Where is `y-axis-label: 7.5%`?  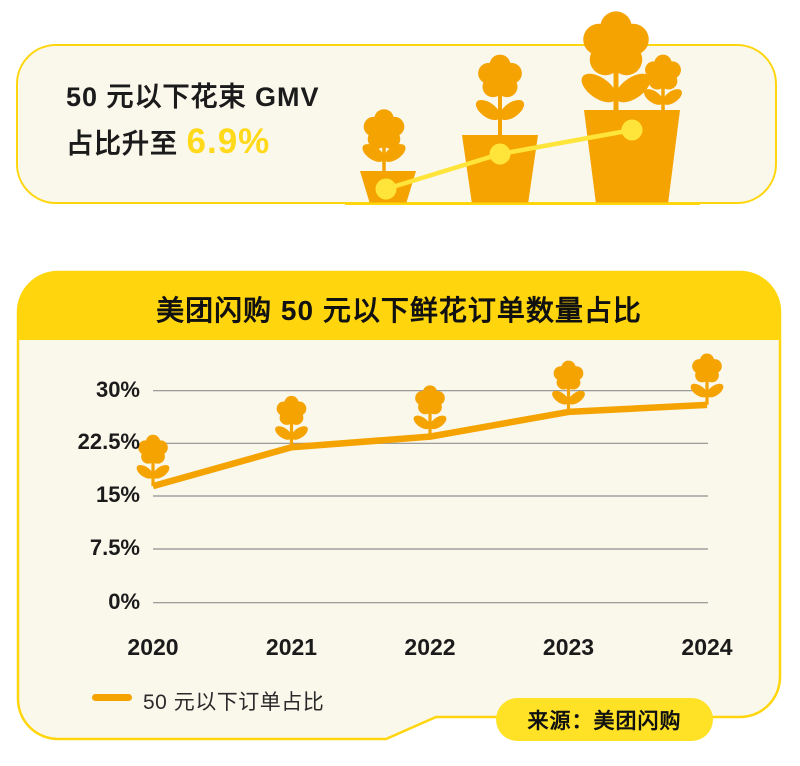
y-axis-label: 7.5% is located at coordinates (114, 547).